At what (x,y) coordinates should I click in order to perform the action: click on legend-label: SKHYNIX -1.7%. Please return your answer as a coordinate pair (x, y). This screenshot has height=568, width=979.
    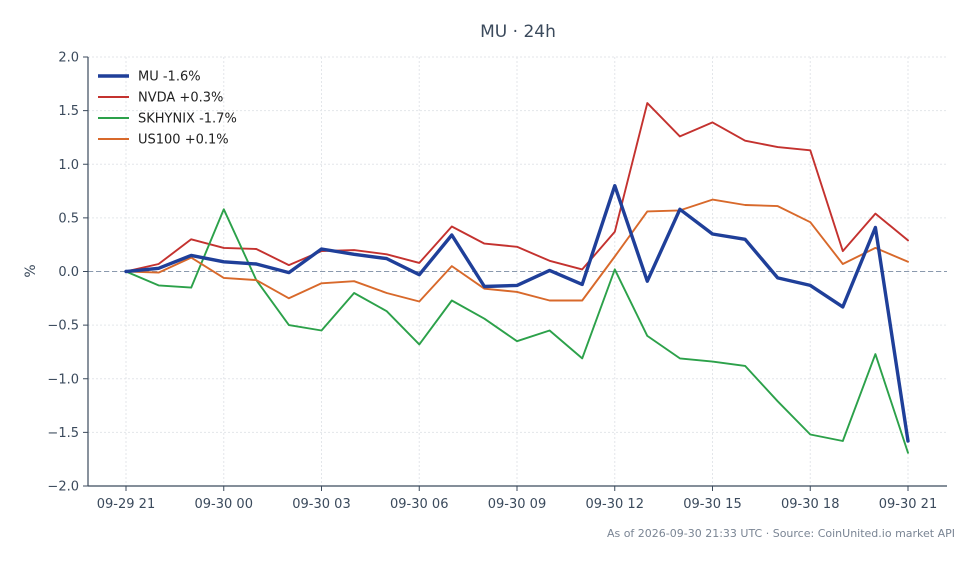
    Looking at the image, I should click on (187, 119).